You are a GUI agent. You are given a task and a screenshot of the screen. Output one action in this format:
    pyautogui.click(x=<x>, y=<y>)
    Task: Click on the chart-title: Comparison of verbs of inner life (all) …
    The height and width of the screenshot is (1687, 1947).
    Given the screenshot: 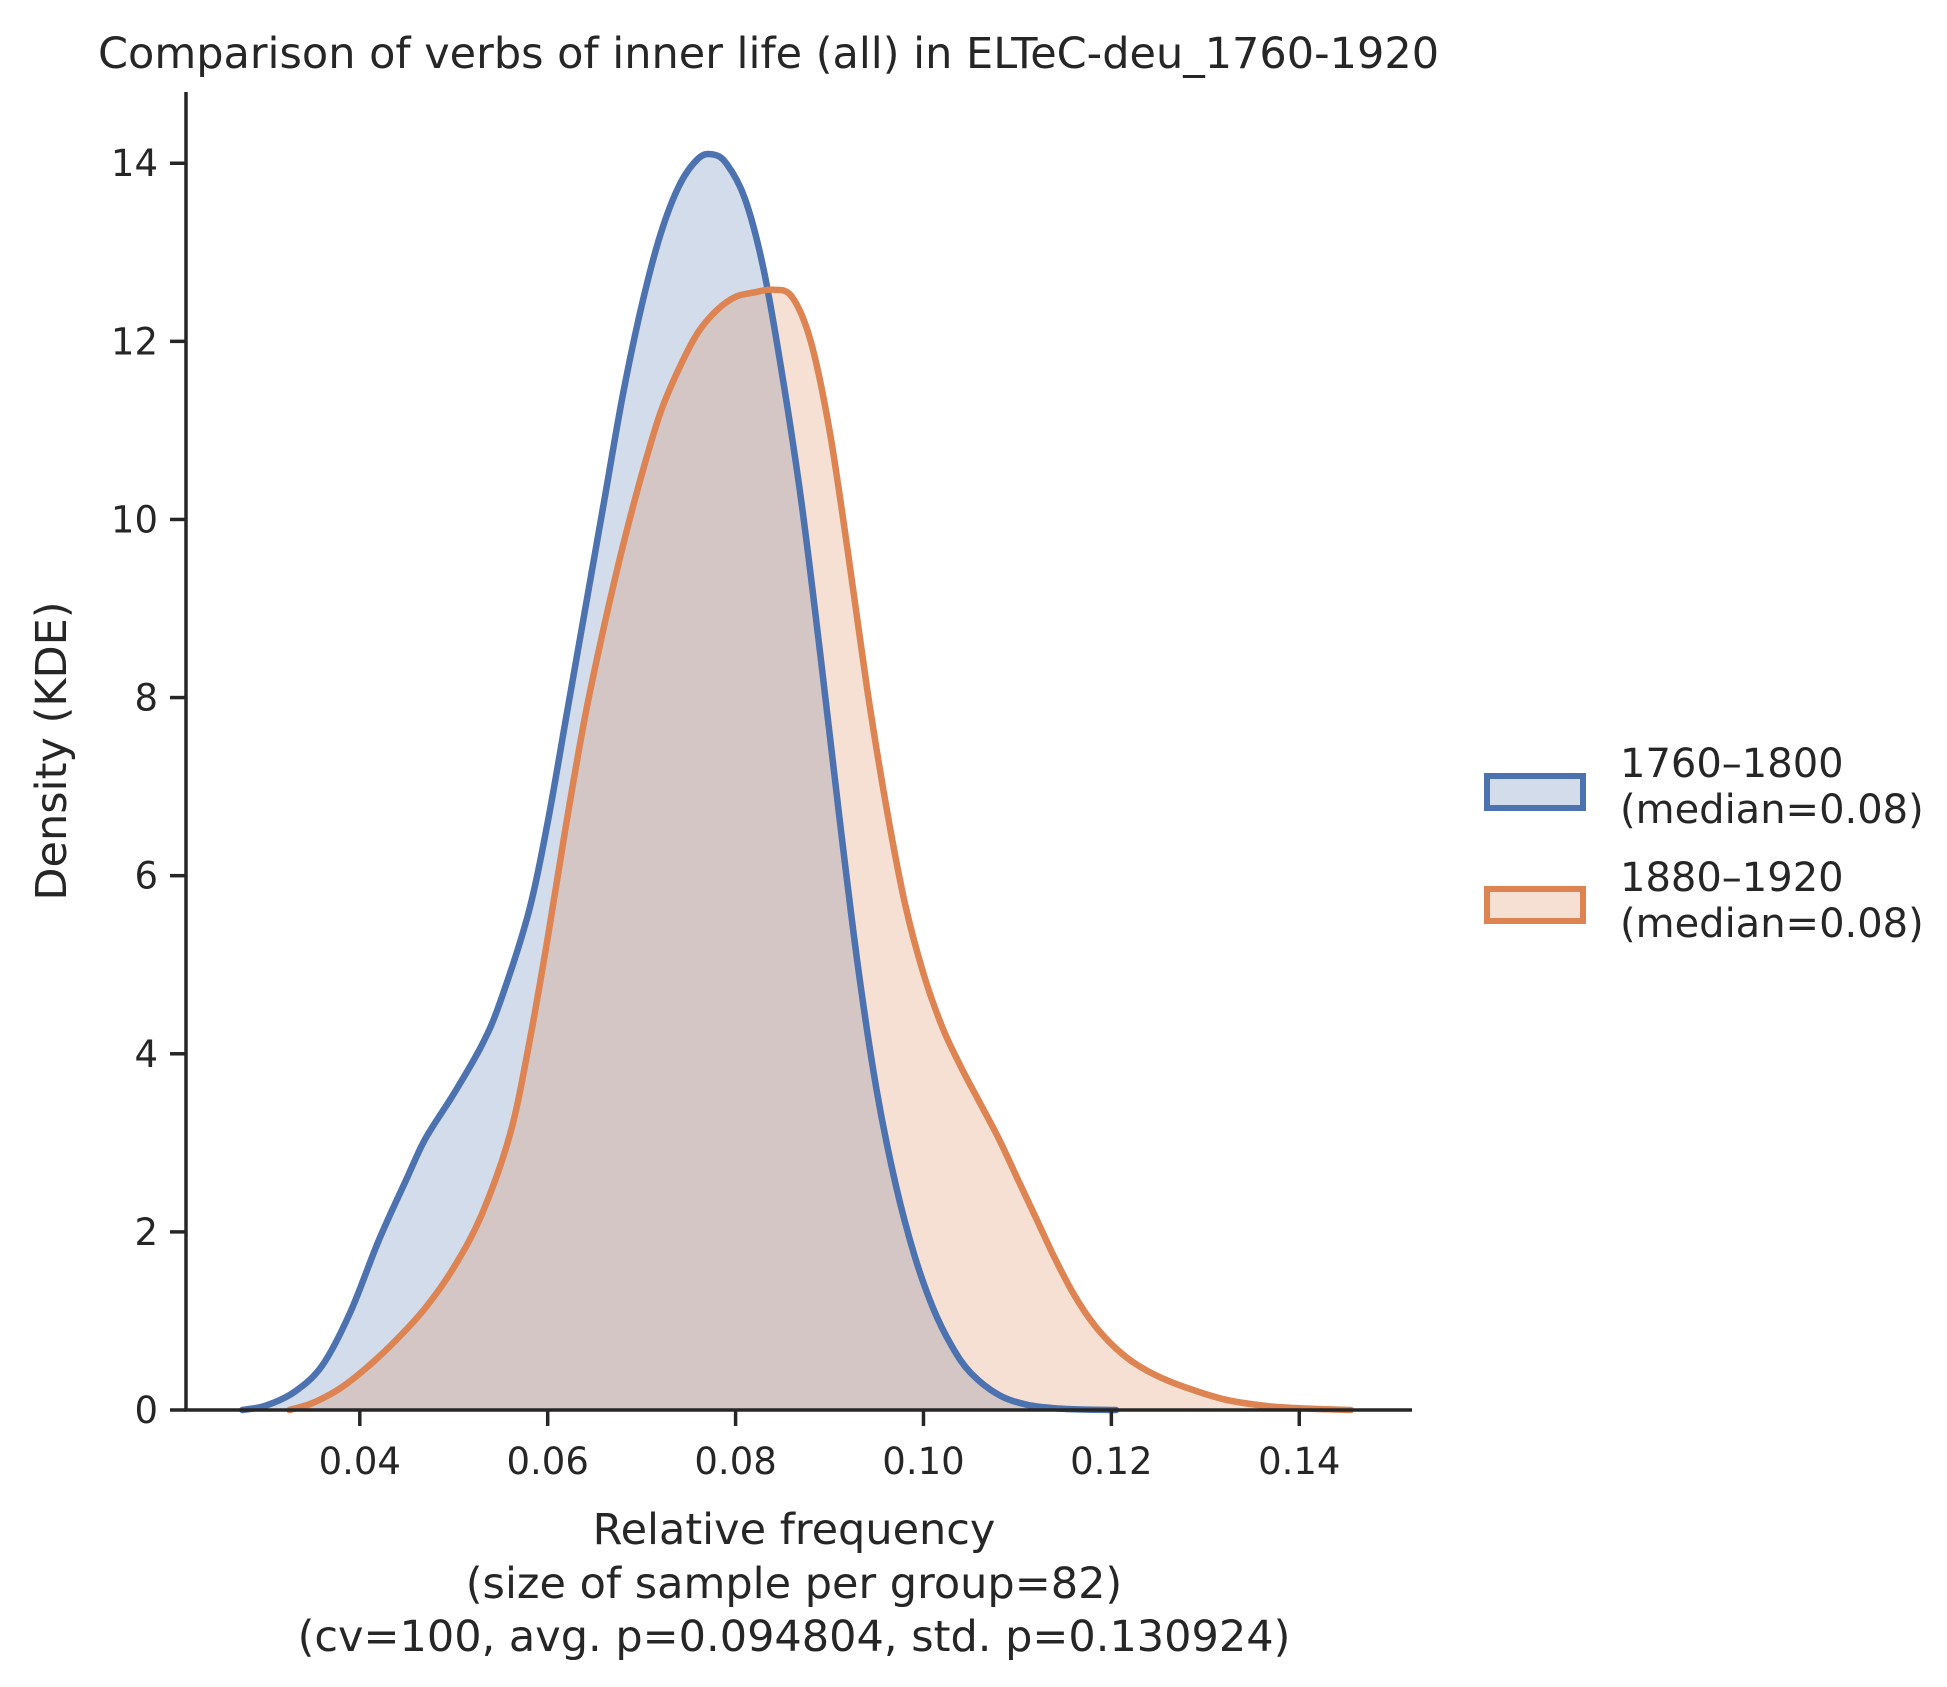 What is the action you would take?
    pyautogui.click(x=768, y=54)
    